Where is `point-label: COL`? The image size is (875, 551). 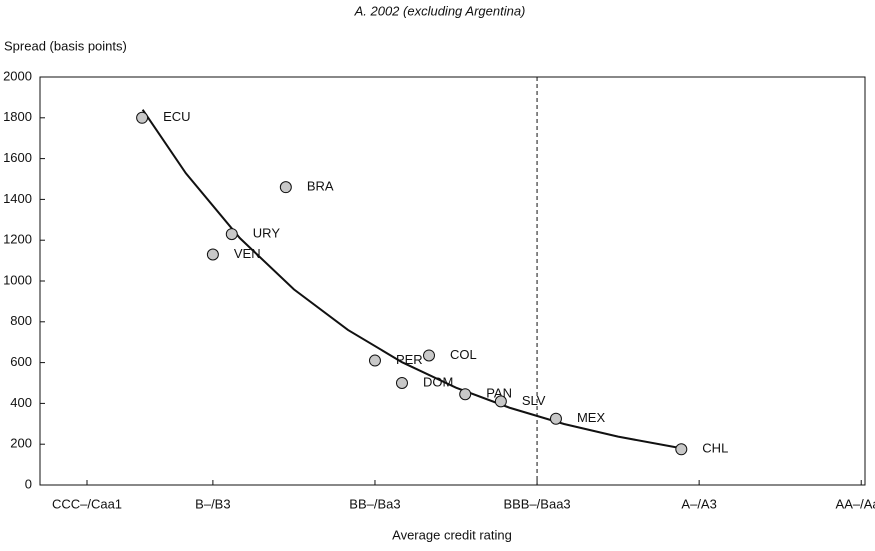 point-label: COL is located at coordinates (463, 354).